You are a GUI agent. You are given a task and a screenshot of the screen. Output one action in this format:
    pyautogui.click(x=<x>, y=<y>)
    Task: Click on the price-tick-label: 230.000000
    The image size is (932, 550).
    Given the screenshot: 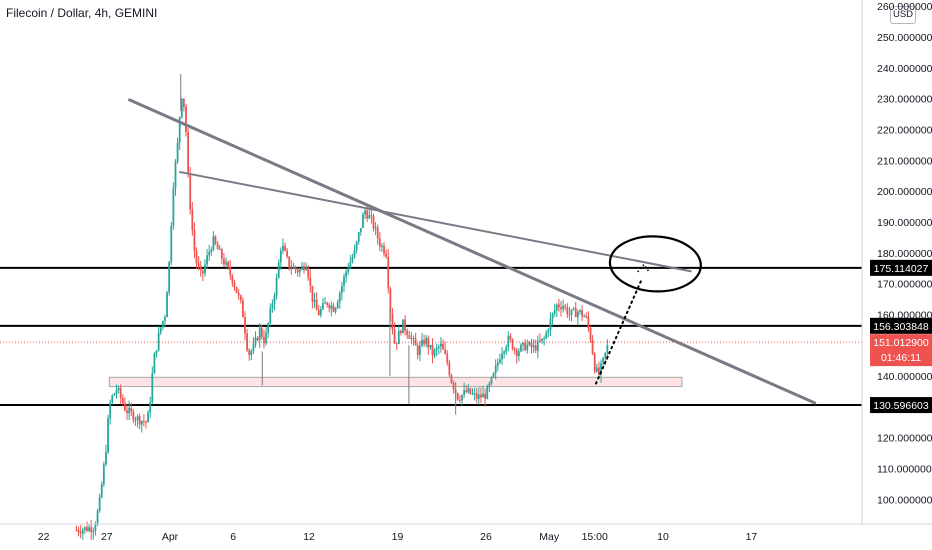 What is the action you would take?
    pyautogui.click(x=904, y=100)
    